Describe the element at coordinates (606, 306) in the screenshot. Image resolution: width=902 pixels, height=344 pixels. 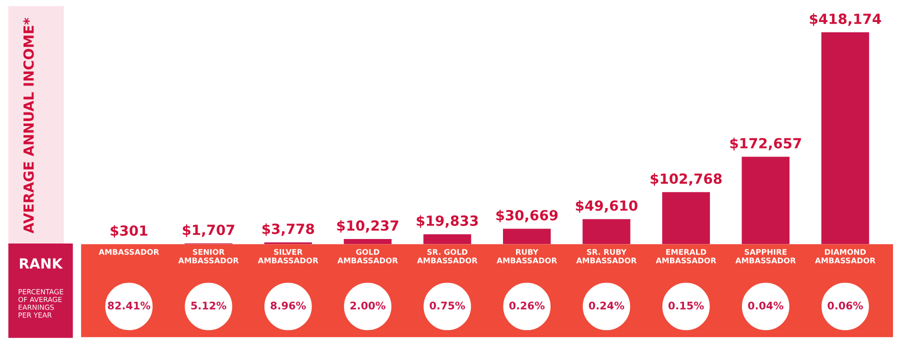
I see `text: 0.24%` at that location.